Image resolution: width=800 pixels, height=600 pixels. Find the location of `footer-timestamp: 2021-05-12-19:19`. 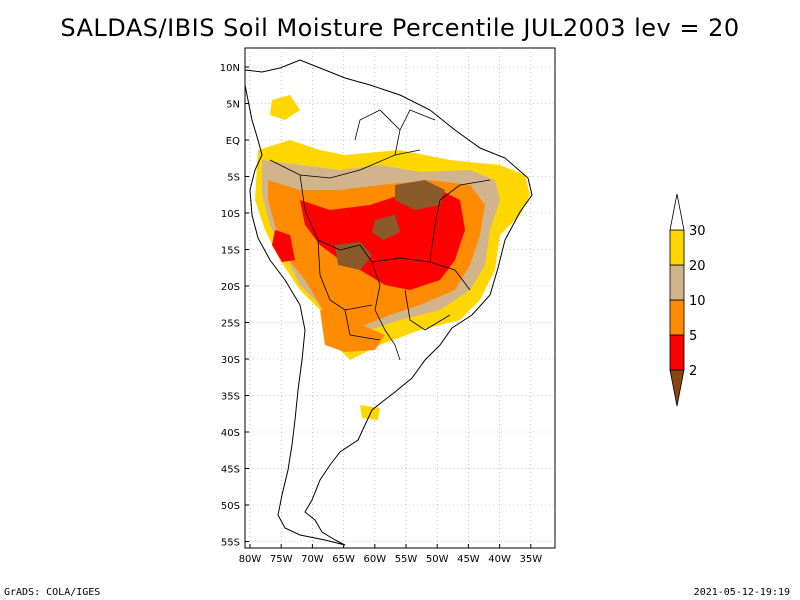

footer-timestamp: 2021-05-12-19:19 is located at coordinates (741, 592).